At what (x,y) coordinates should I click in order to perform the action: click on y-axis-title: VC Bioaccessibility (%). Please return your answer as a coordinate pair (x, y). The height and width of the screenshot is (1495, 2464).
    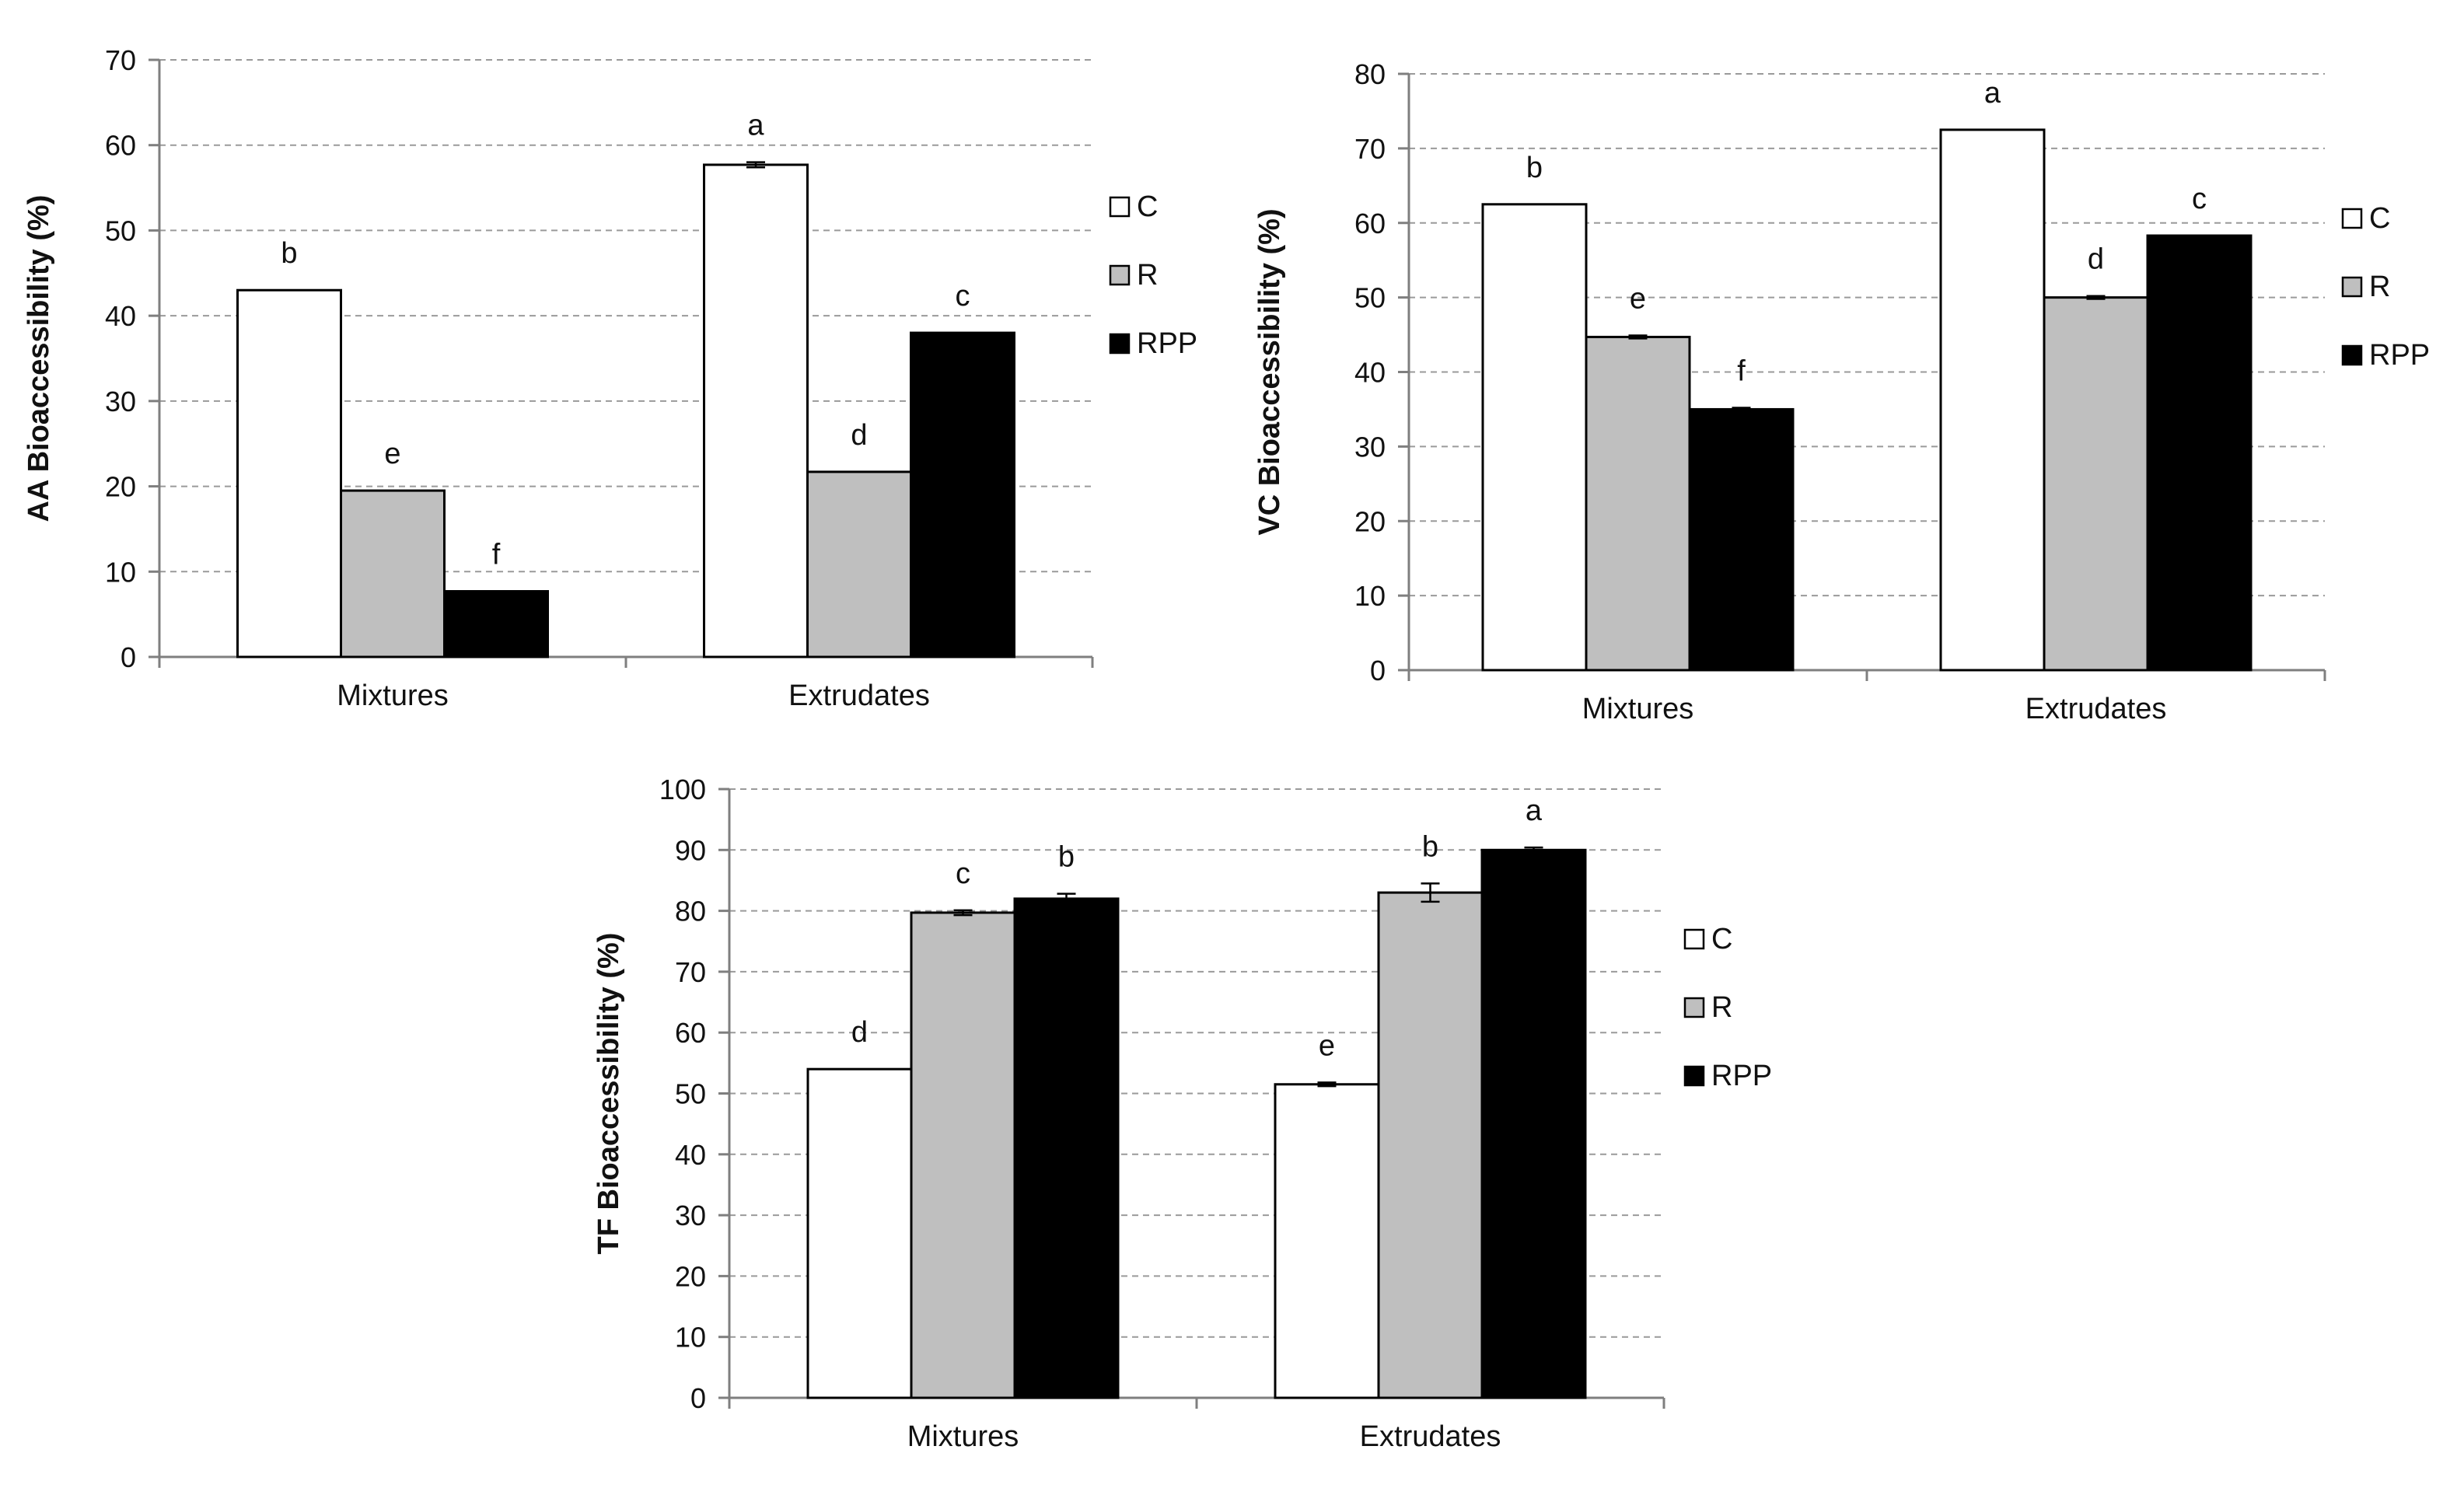
    Looking at the image, I should click on (1269, 371).